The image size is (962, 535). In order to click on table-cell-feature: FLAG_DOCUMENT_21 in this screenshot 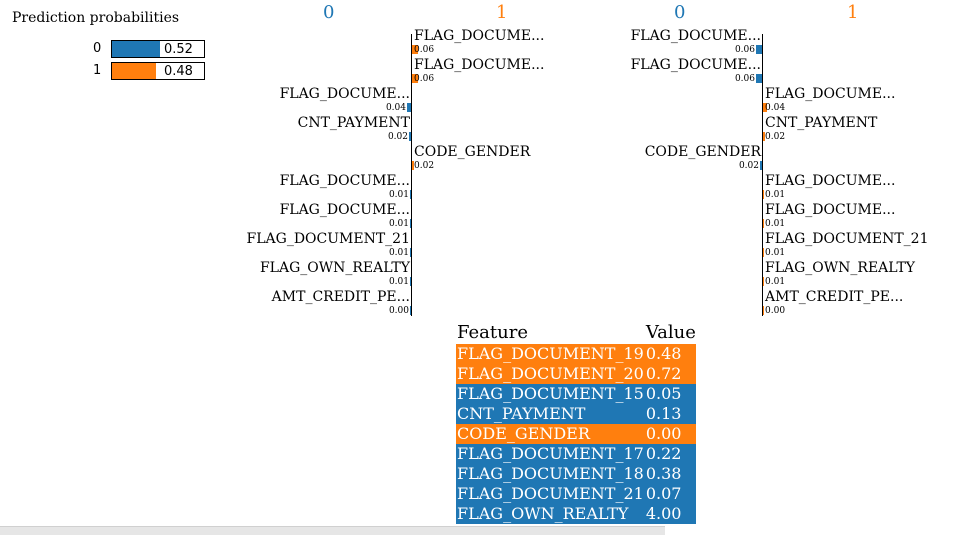, I will do `click(550, 493)`.